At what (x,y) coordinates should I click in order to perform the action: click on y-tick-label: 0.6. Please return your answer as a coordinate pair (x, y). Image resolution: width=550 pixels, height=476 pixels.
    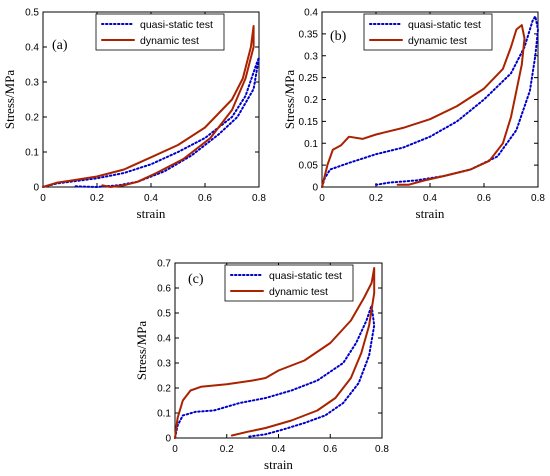
    Looking at the image, I should click on (164, 289).